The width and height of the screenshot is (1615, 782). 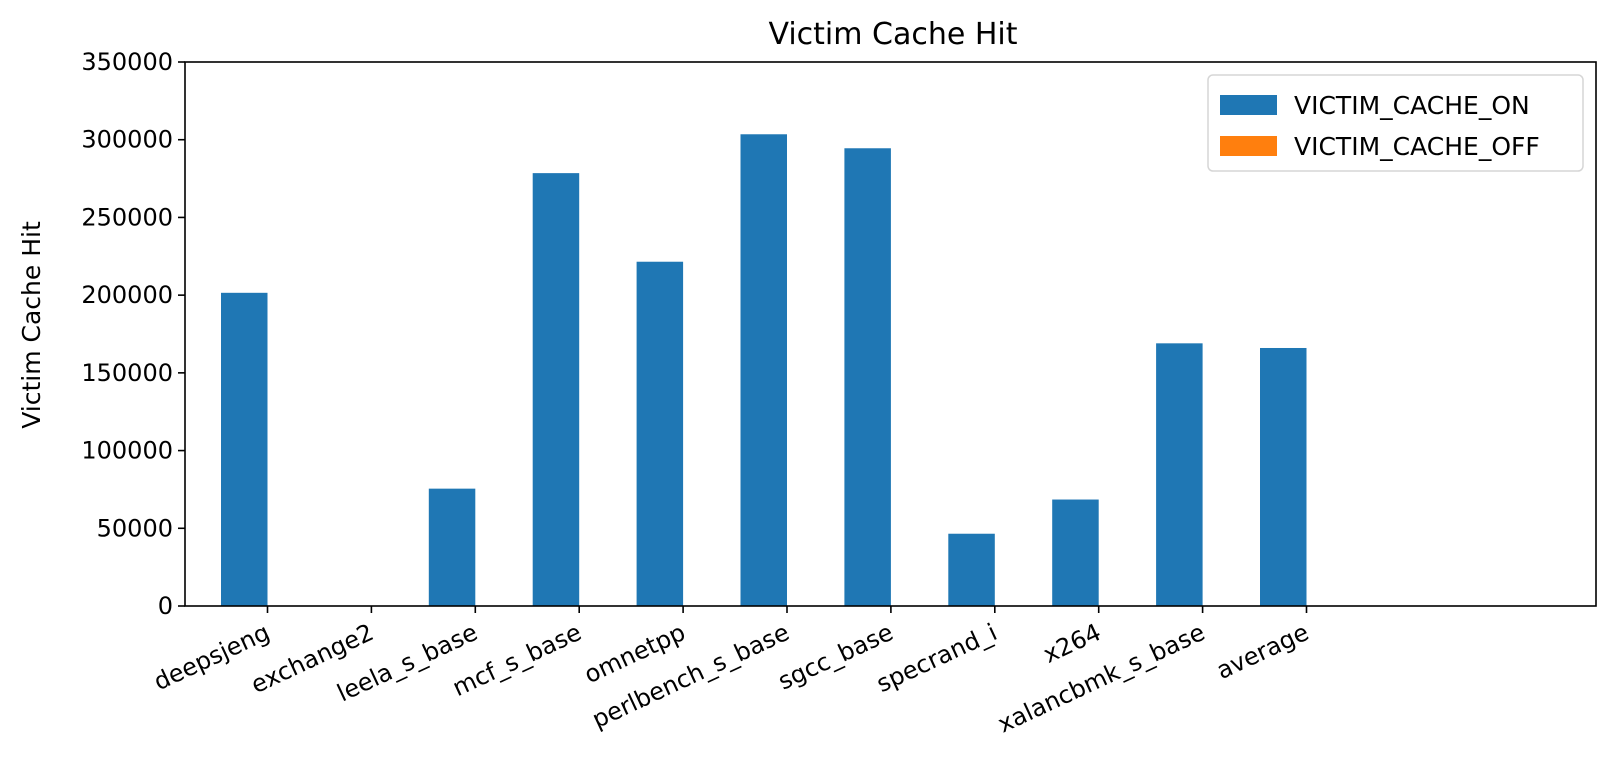 What do you see at coordinates (31, 325) in the screenshot?
I see `y-axis-label: Victim Cache Hit` at bounding box center [31, 325].